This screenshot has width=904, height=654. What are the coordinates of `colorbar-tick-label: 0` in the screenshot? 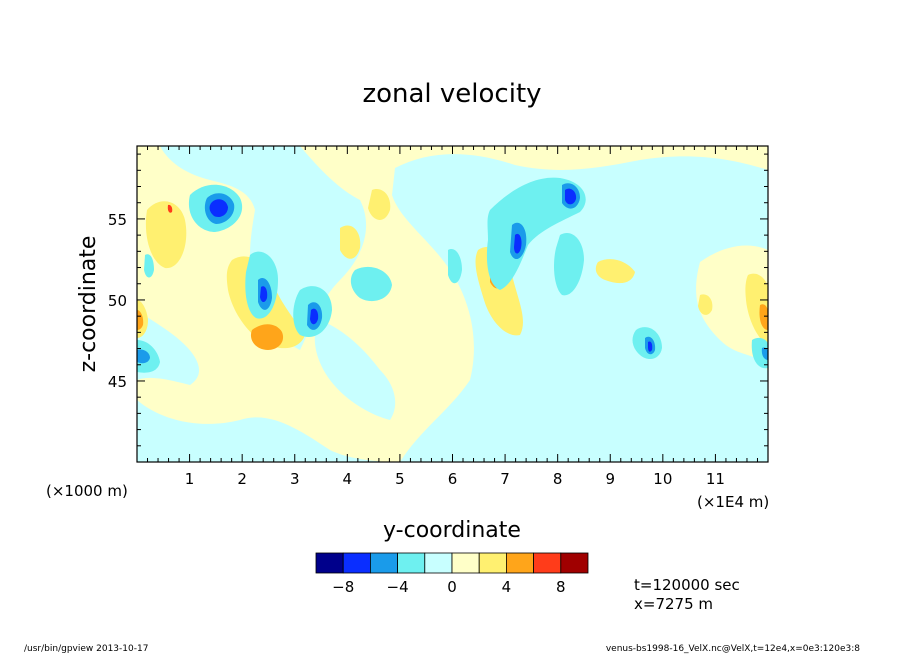 It's located at (452, 587).